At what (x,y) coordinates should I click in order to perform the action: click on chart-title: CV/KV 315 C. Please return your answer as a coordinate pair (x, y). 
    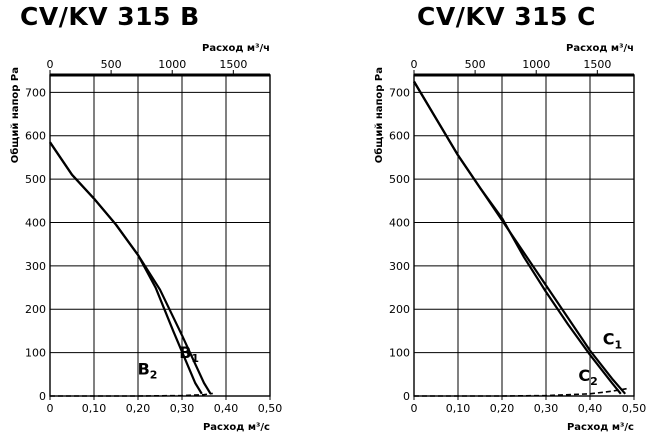
    Looking at the image, I should click on (506, 16).